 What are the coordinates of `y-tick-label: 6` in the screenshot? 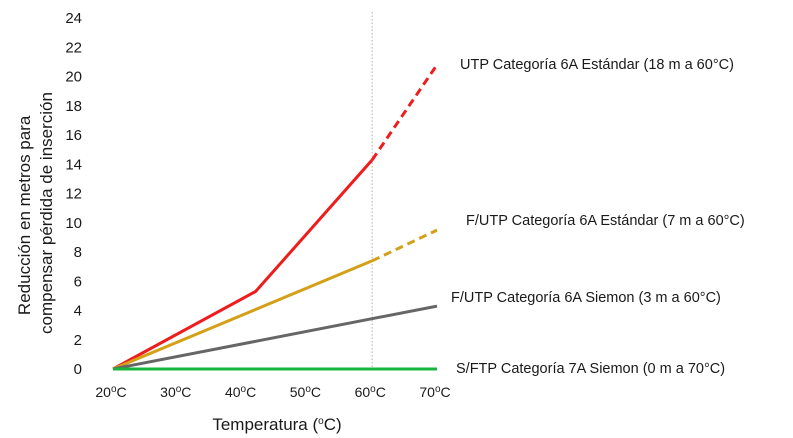 It's located at (78, 281).